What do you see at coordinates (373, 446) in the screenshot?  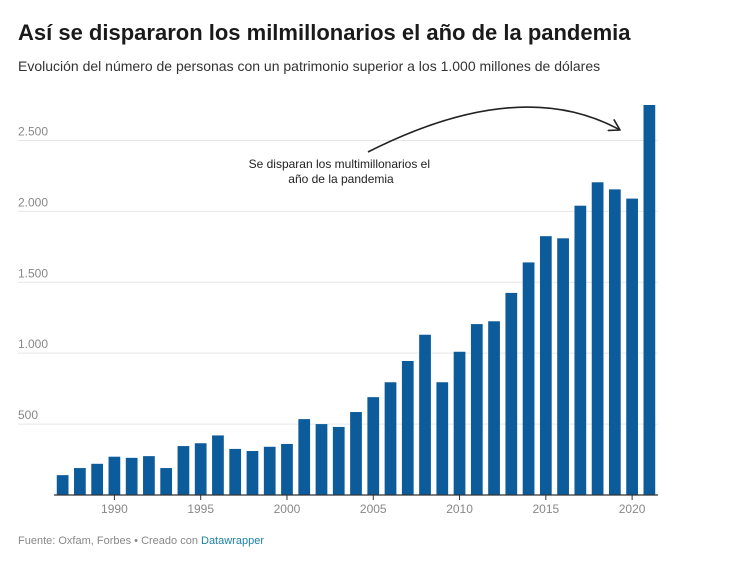 I see `bar-2005` at bounding box center [373, 446].